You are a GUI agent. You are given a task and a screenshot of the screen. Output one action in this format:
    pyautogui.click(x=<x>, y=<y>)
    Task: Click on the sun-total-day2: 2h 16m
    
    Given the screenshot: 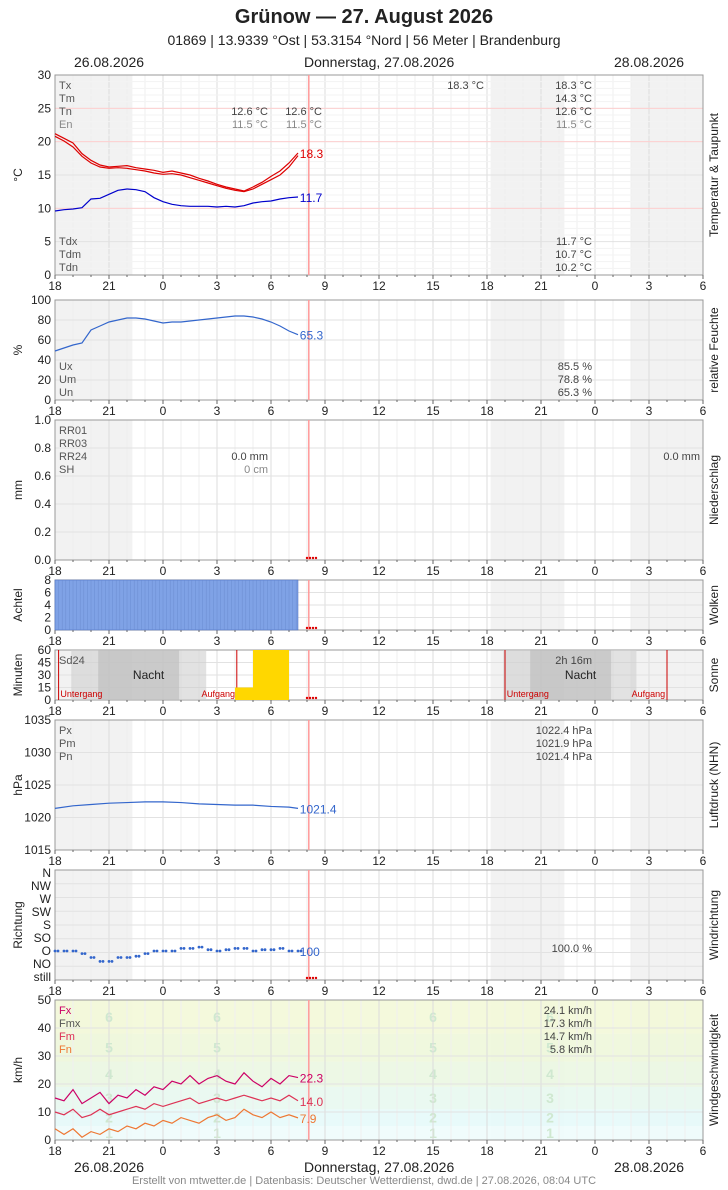 What is the action you would take?
    pyautogui.click(x=573, y=661)
    